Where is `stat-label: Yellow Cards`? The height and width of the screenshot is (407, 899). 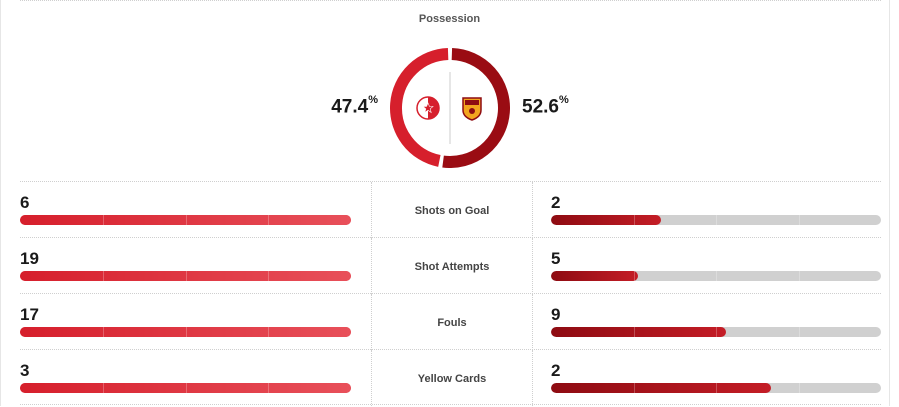
stat-label: Yellow Cards is located at coordinates (452, 379).